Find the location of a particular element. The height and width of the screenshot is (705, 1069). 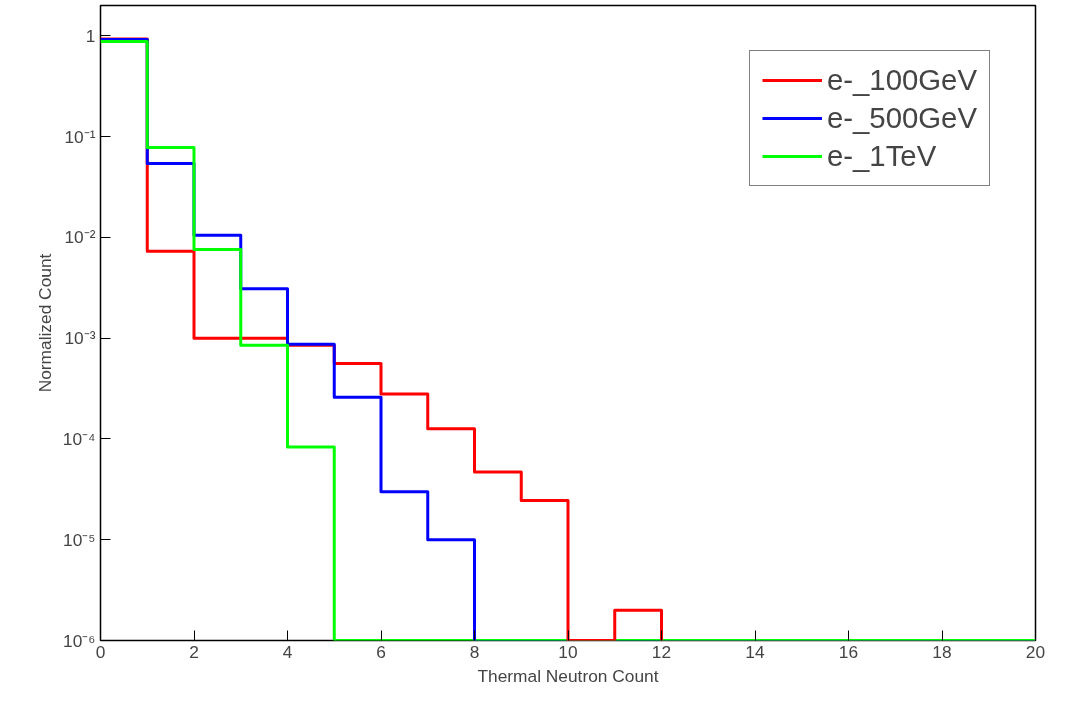

legend-label: e-_1TeV is located at coordinates (881, 156).